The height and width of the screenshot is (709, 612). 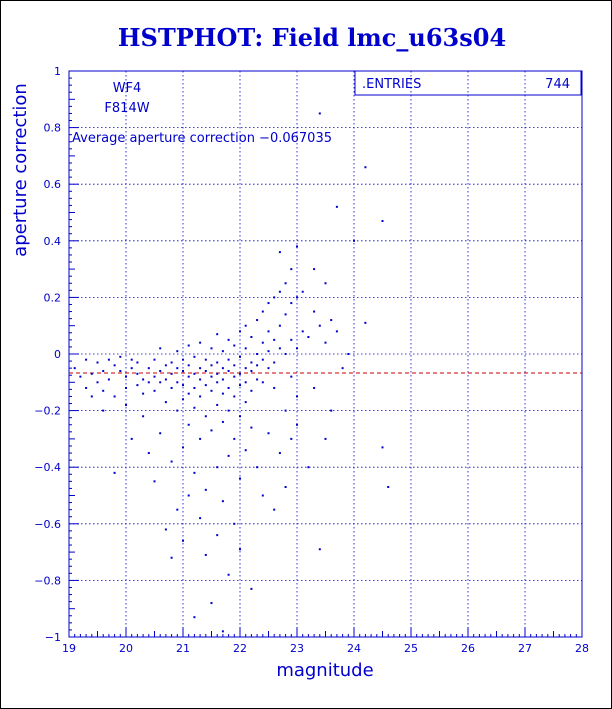 What do you see at coordinates (47, 524) in the screenshot?
I see `y-tick-label: −0.6` at bounding box center [47, 524].